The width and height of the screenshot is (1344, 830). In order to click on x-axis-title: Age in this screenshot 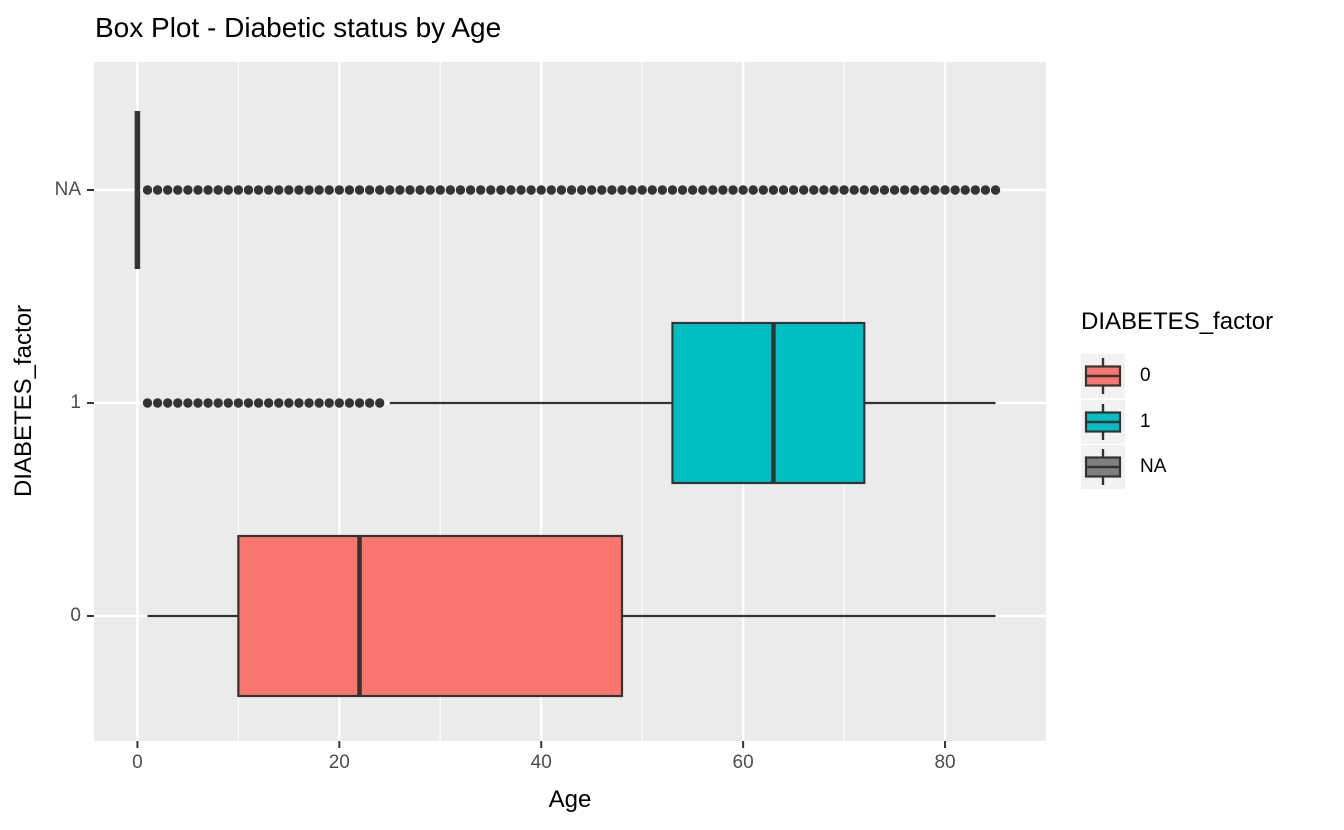, I will do `click(570, 799)`.